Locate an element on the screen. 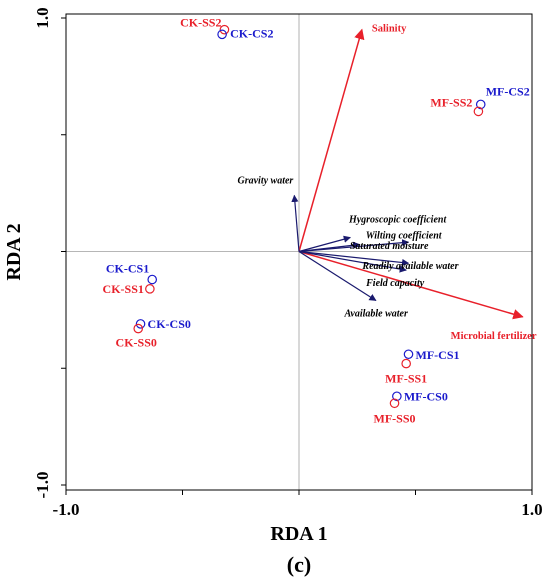 The height and width of the screenshot is (583, 550). y-axis-title: RDA 2 is located at coordinates (14, 251).